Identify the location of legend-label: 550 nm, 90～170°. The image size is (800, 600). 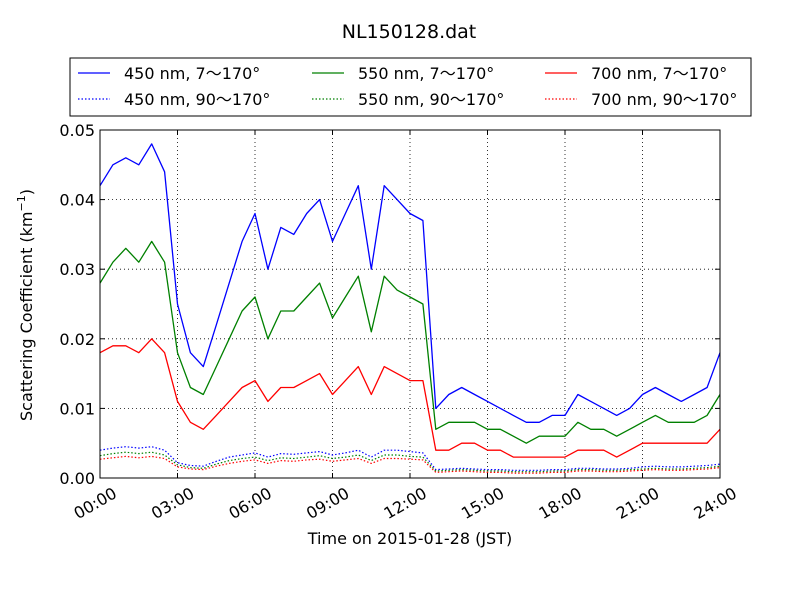
(431, 99).